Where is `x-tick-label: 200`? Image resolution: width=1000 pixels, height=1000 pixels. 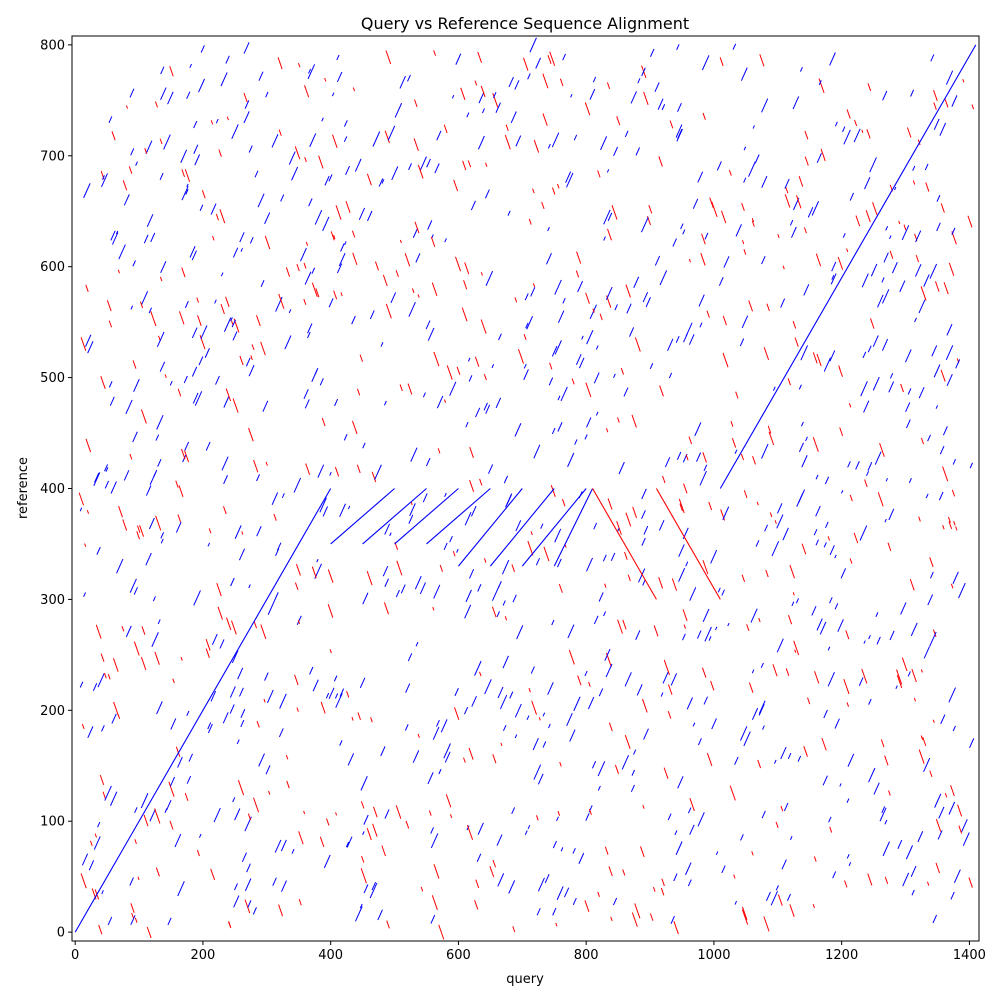 x-tick-label: 200 is located at coordinates (203, 955).